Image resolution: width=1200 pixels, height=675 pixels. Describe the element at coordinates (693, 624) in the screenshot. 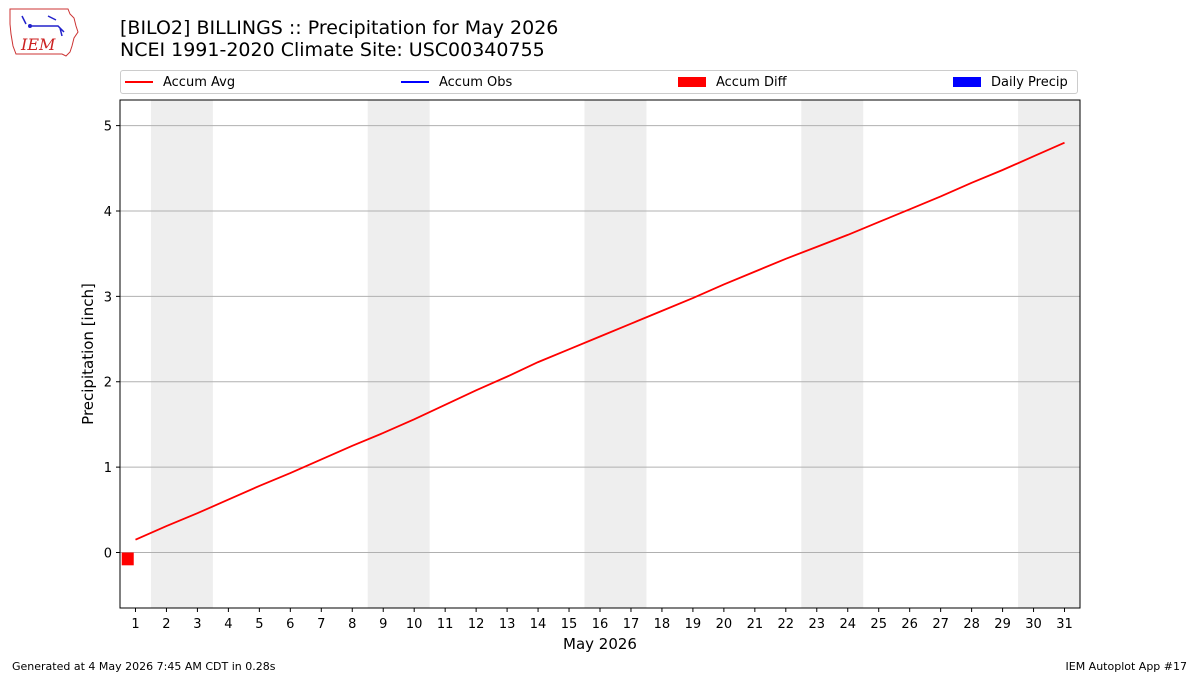

I see `x-tick-label: 19` at that location.